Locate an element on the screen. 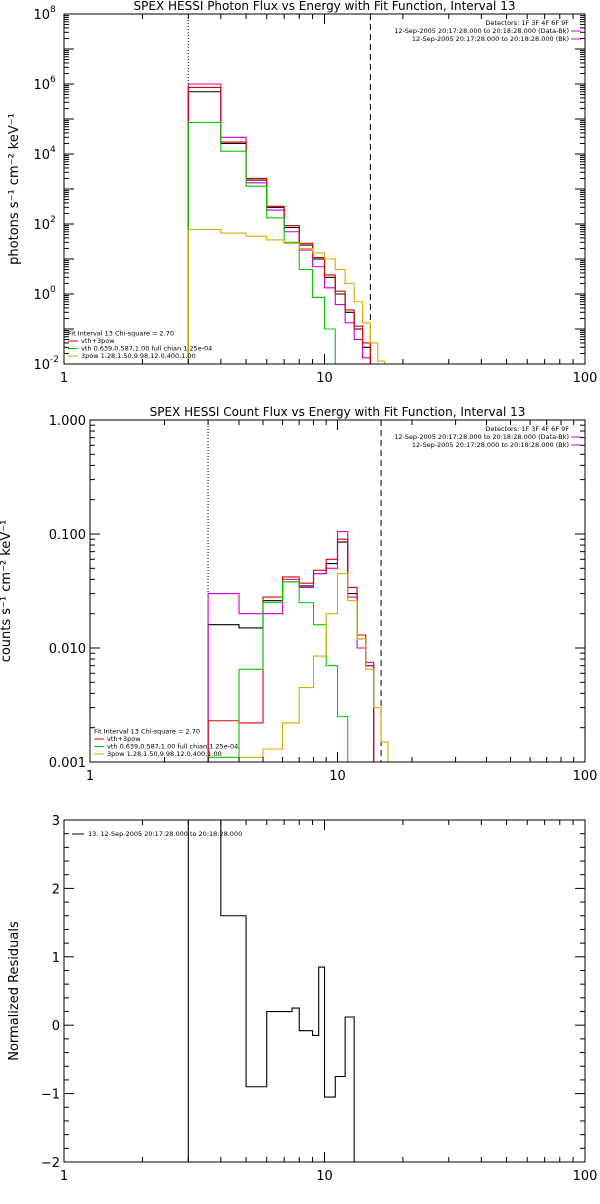  y-tick-label: 0 is located at coordinates (56, 1026).